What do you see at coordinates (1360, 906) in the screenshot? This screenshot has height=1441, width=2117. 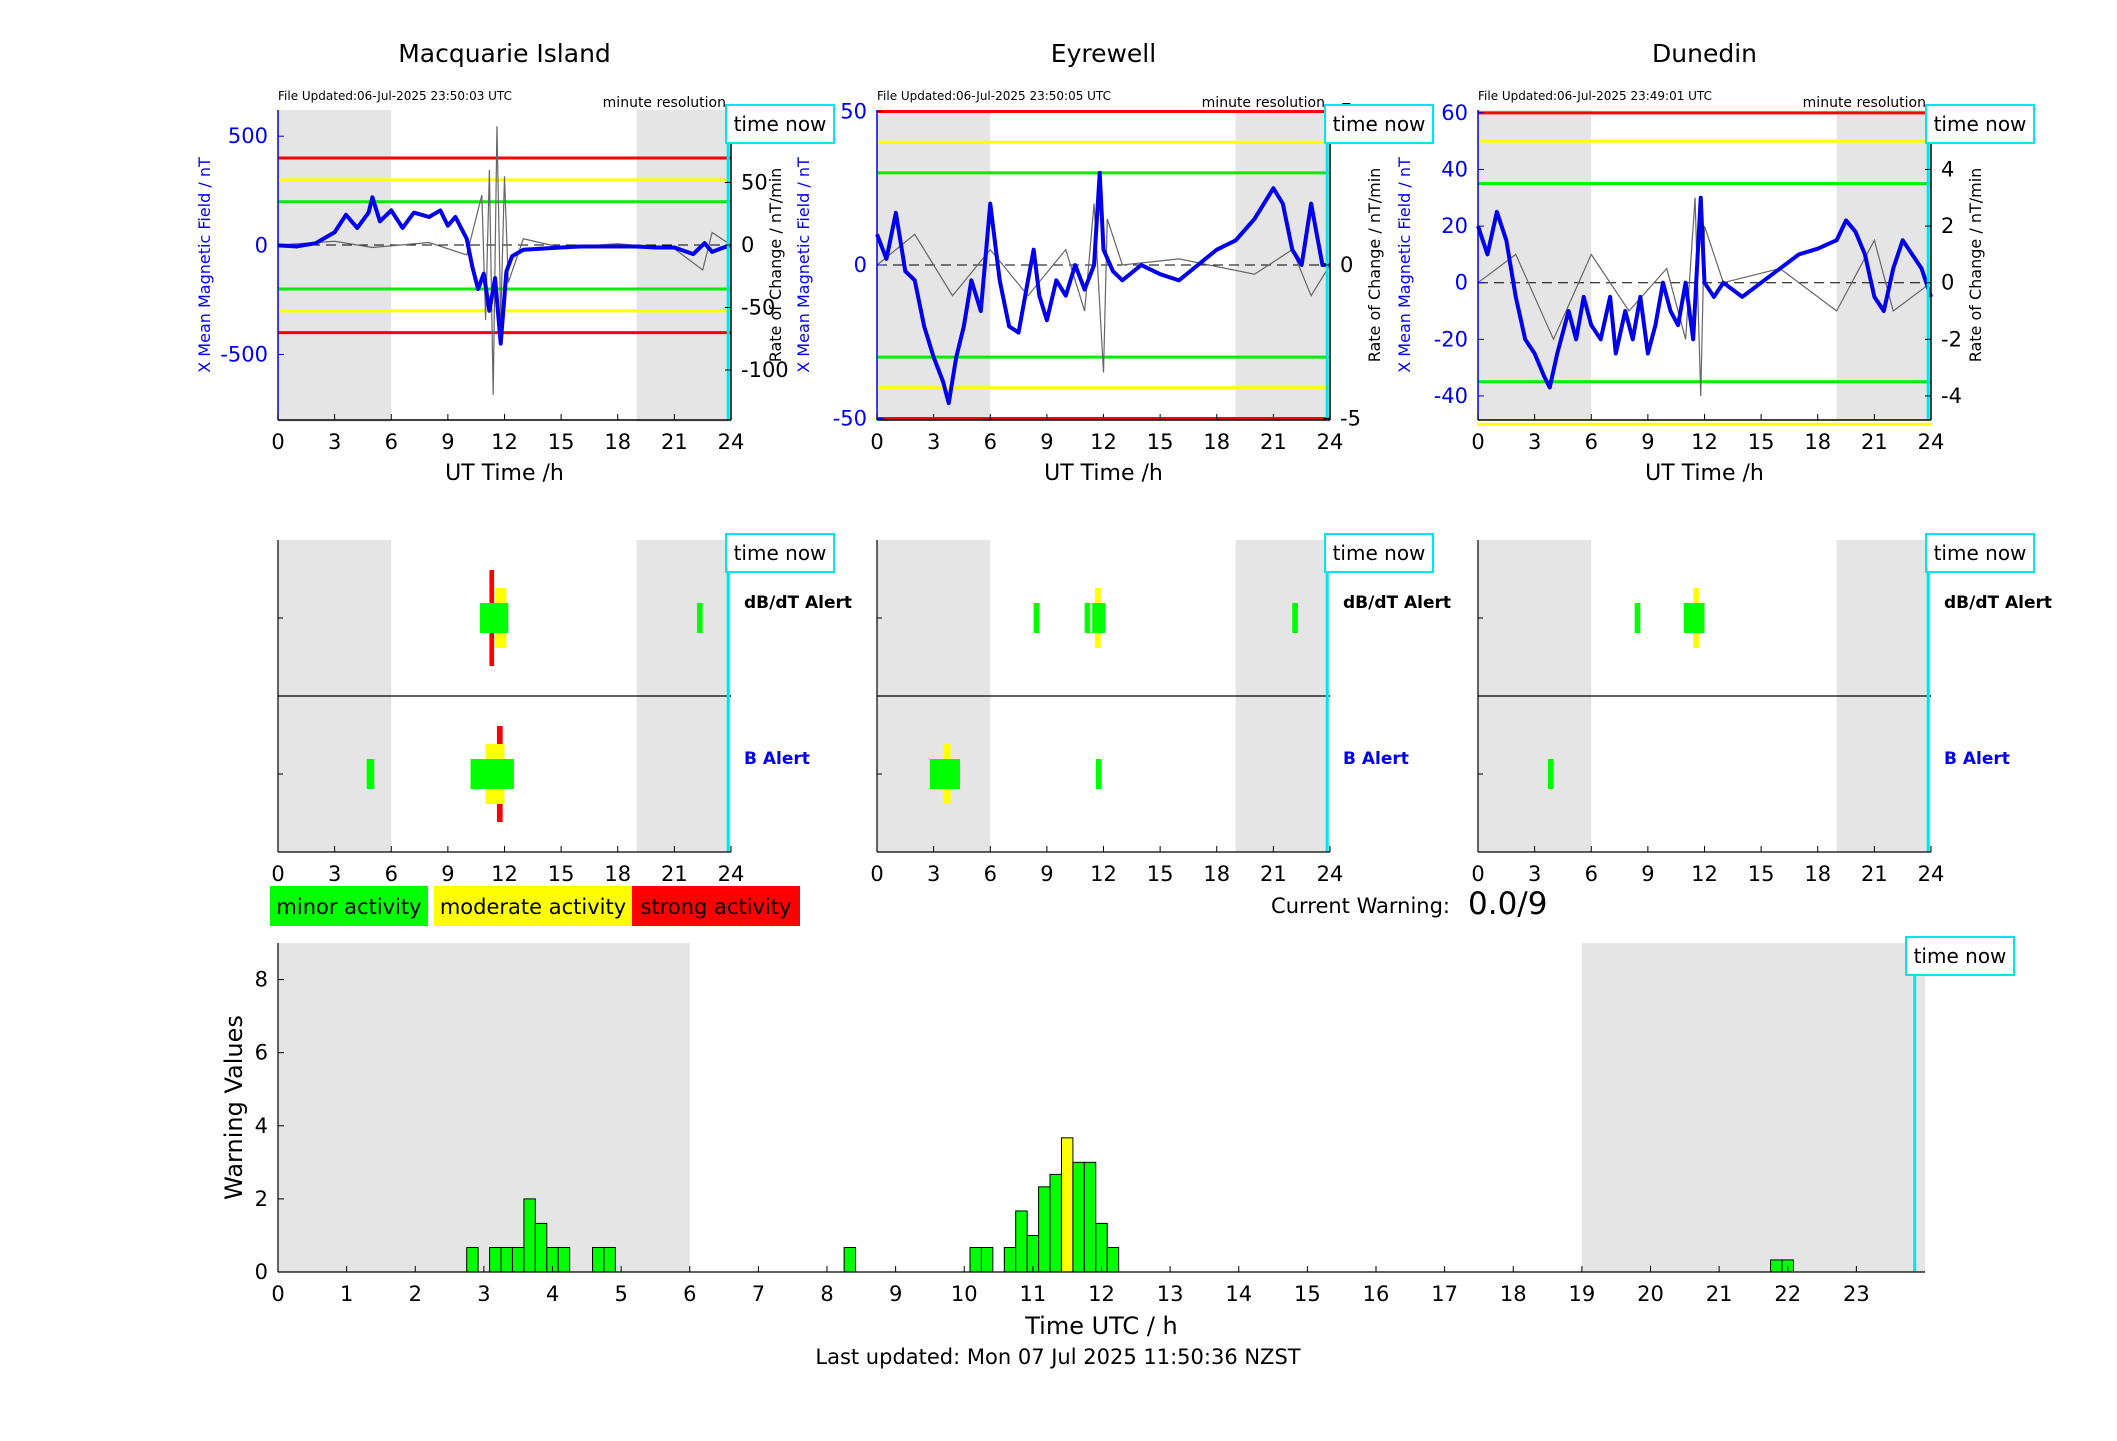 I see `current-warning-label: Current Warning:` at bounding box center [1360, 906].